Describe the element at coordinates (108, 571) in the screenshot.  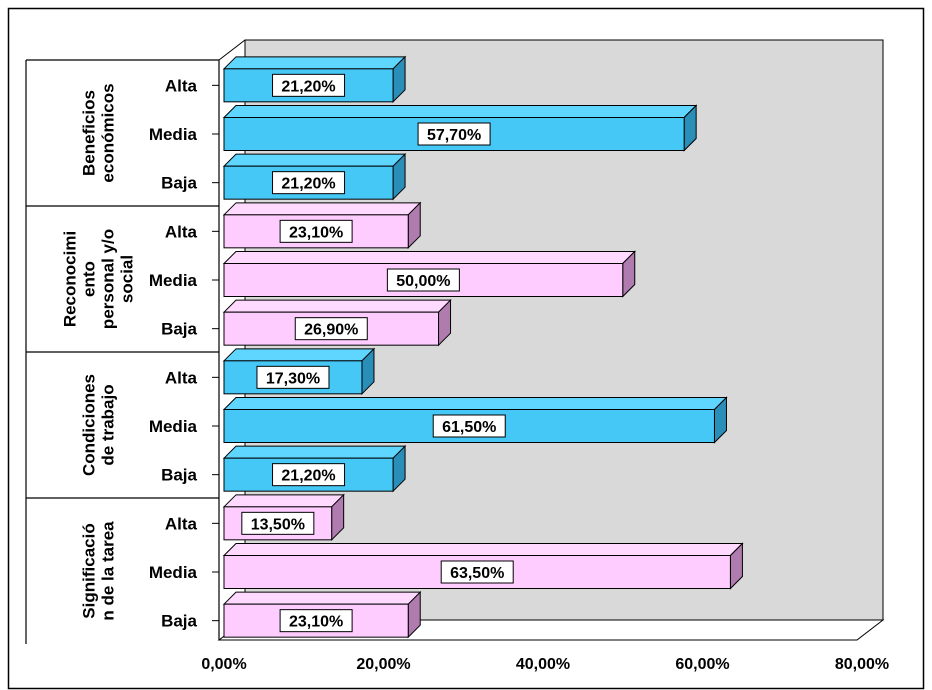
I see `group-label-line: n de la tarea` at that location.